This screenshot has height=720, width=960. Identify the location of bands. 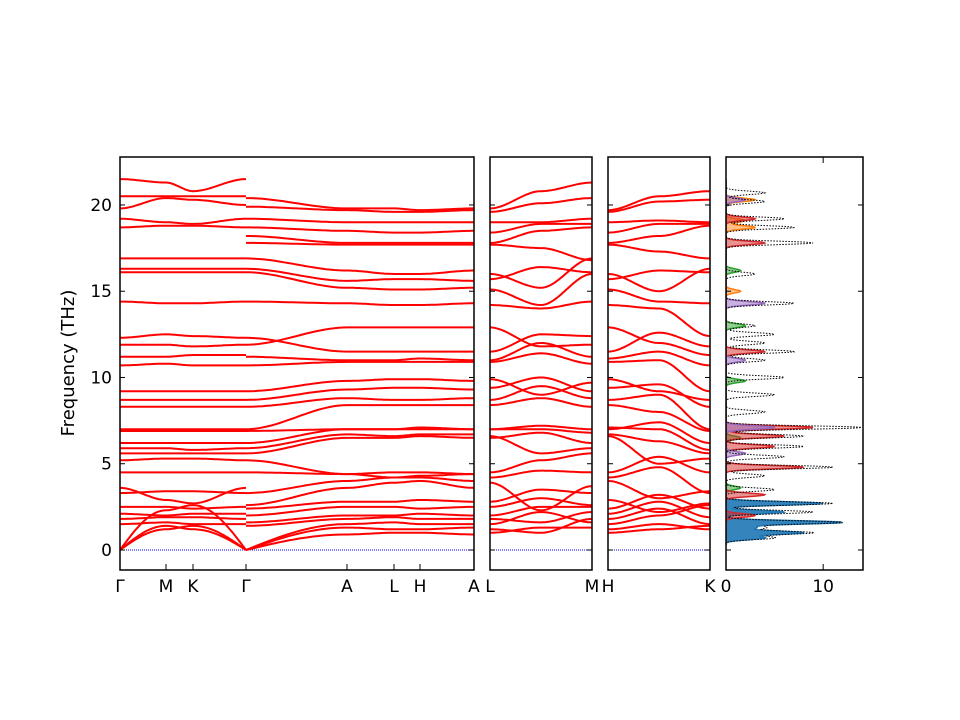
(659, 362).